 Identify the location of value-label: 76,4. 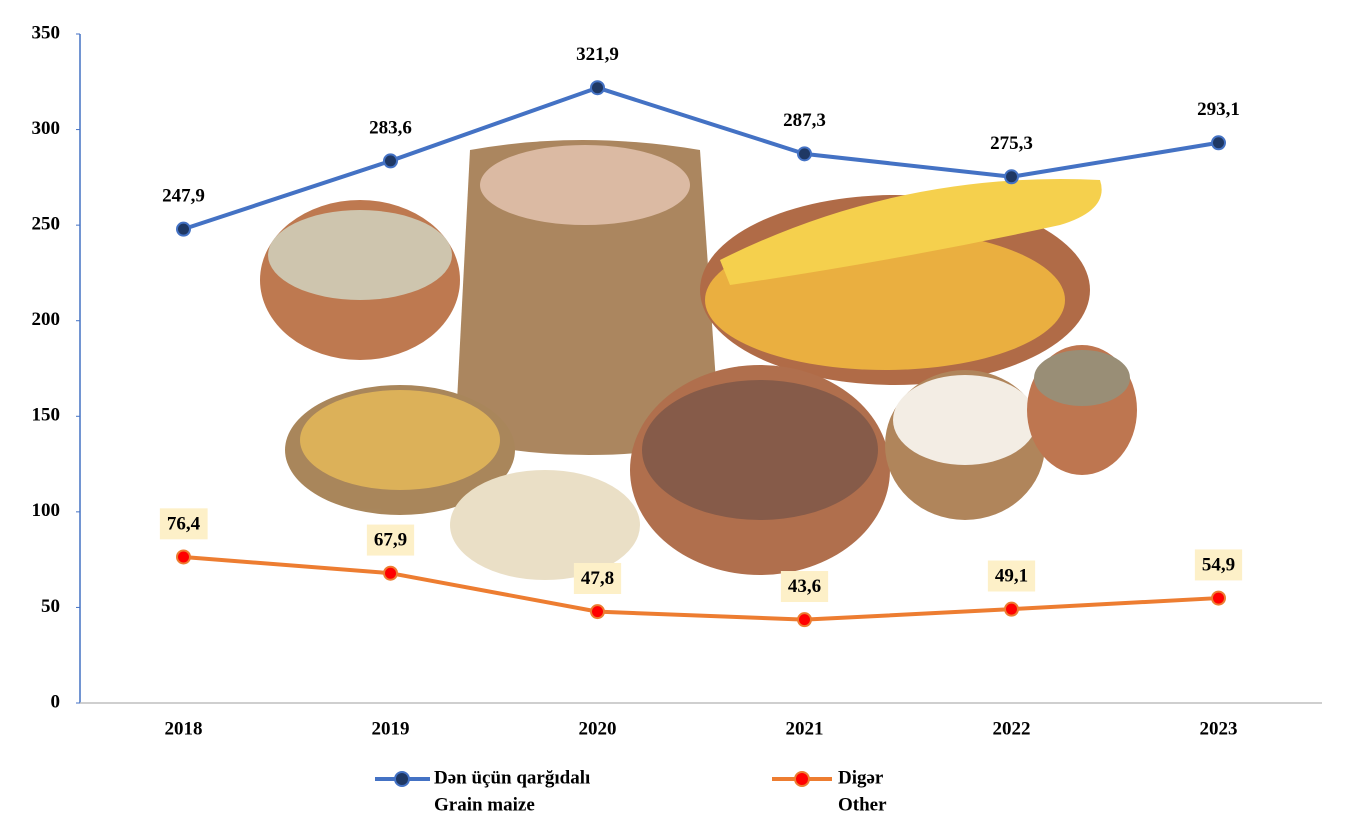
(184, 523).